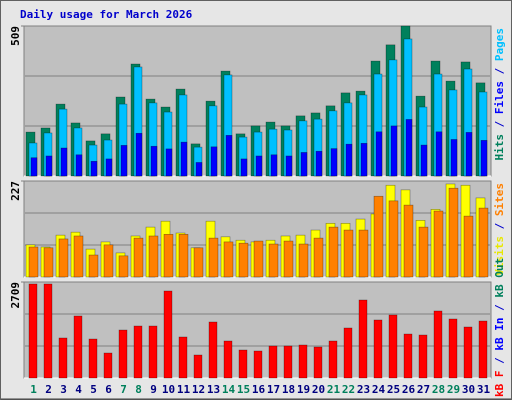 The image size is (512, 400). Describe the element at coordinates (15, 295) in the screenshot. I see `y-tick-label: 2709` at that location.